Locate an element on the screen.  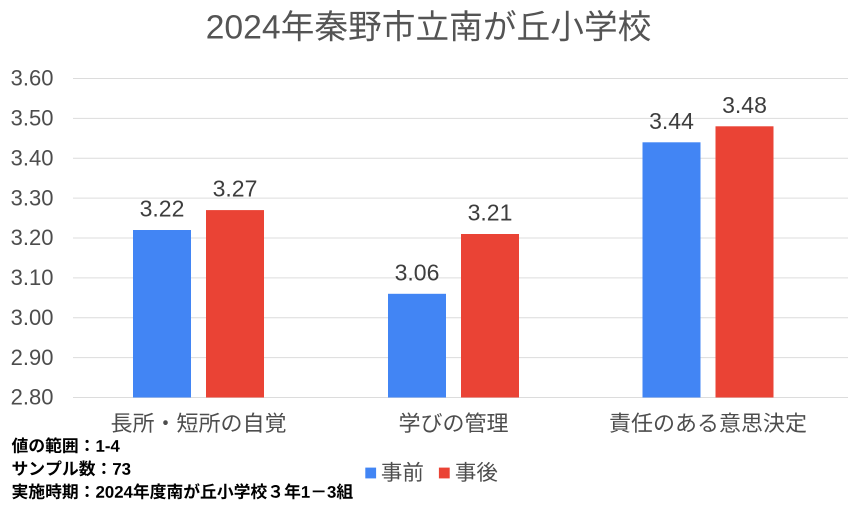
svg-text: 3.22 is located at coordinates (162, 209).